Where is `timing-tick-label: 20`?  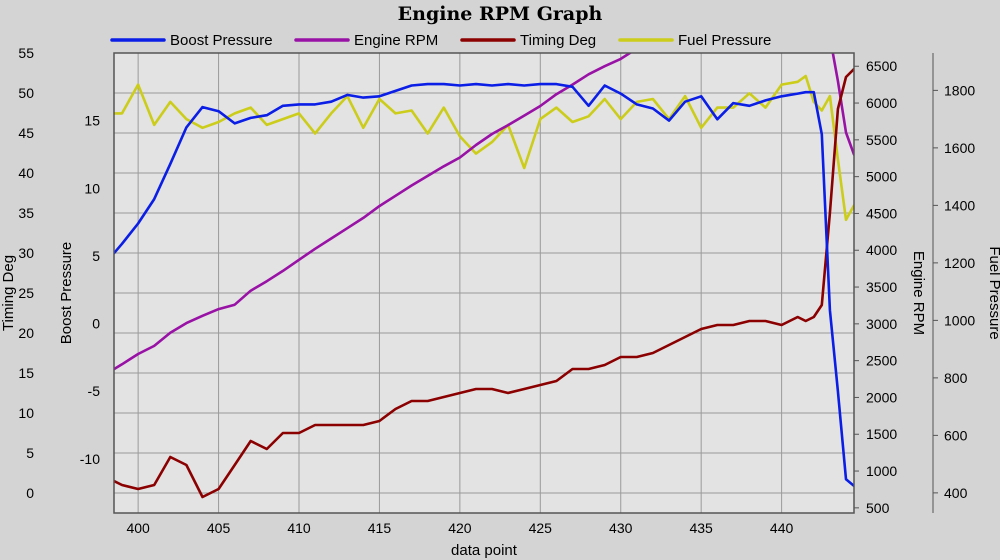 timing-tick-label: 20 is located at coordinates (26, 333).